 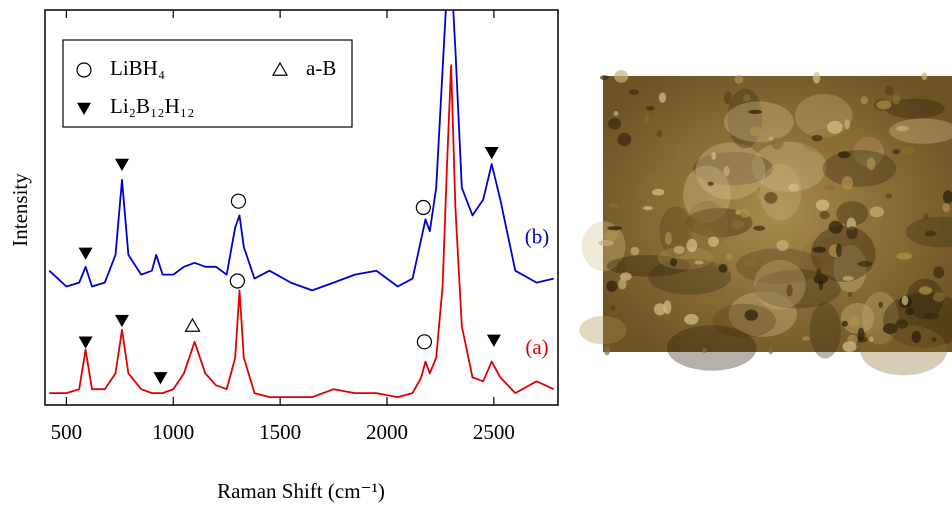 I want to click on x-tick-label: 2000, so click(x=387, y=432).